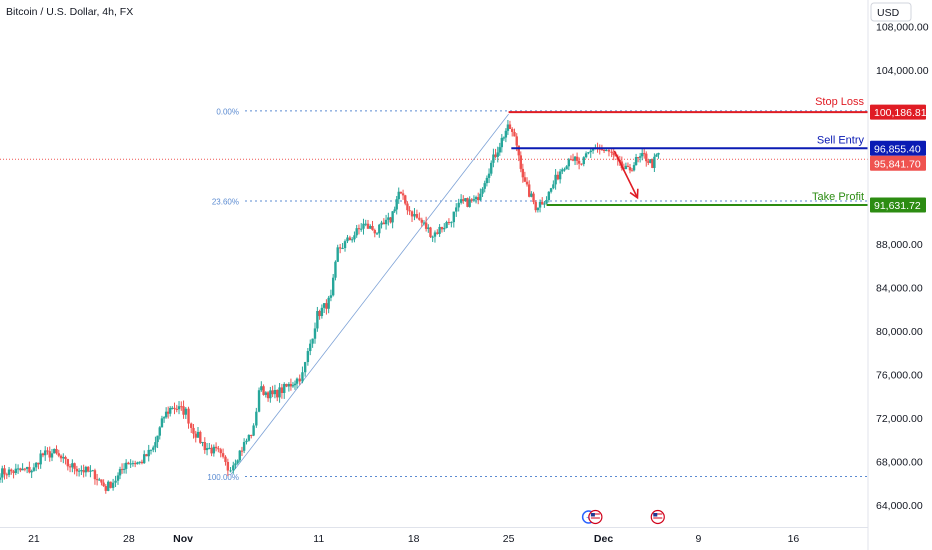 Image resolution: width=932 pixels, height=550 pixels. Describe the element at coordinates (129, 539) in the screenshot. I see `time-tick-label: 28` at that location.